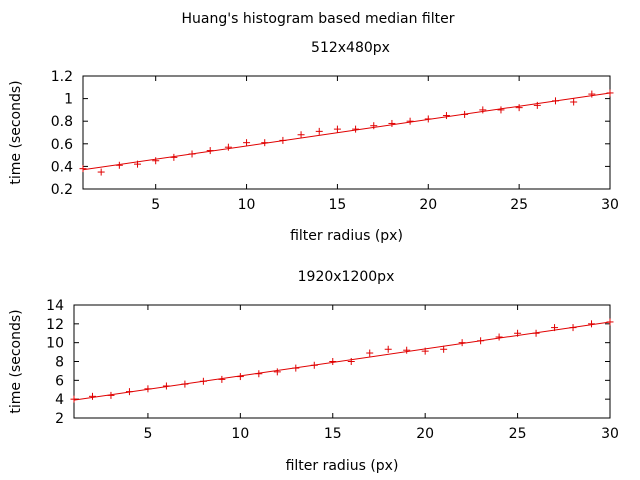 The width and height of the screenshot is (640, 480). Describe the element at coordinates (350, 48) in the screenshot. I see `chart-title: 512x480px` at that location.